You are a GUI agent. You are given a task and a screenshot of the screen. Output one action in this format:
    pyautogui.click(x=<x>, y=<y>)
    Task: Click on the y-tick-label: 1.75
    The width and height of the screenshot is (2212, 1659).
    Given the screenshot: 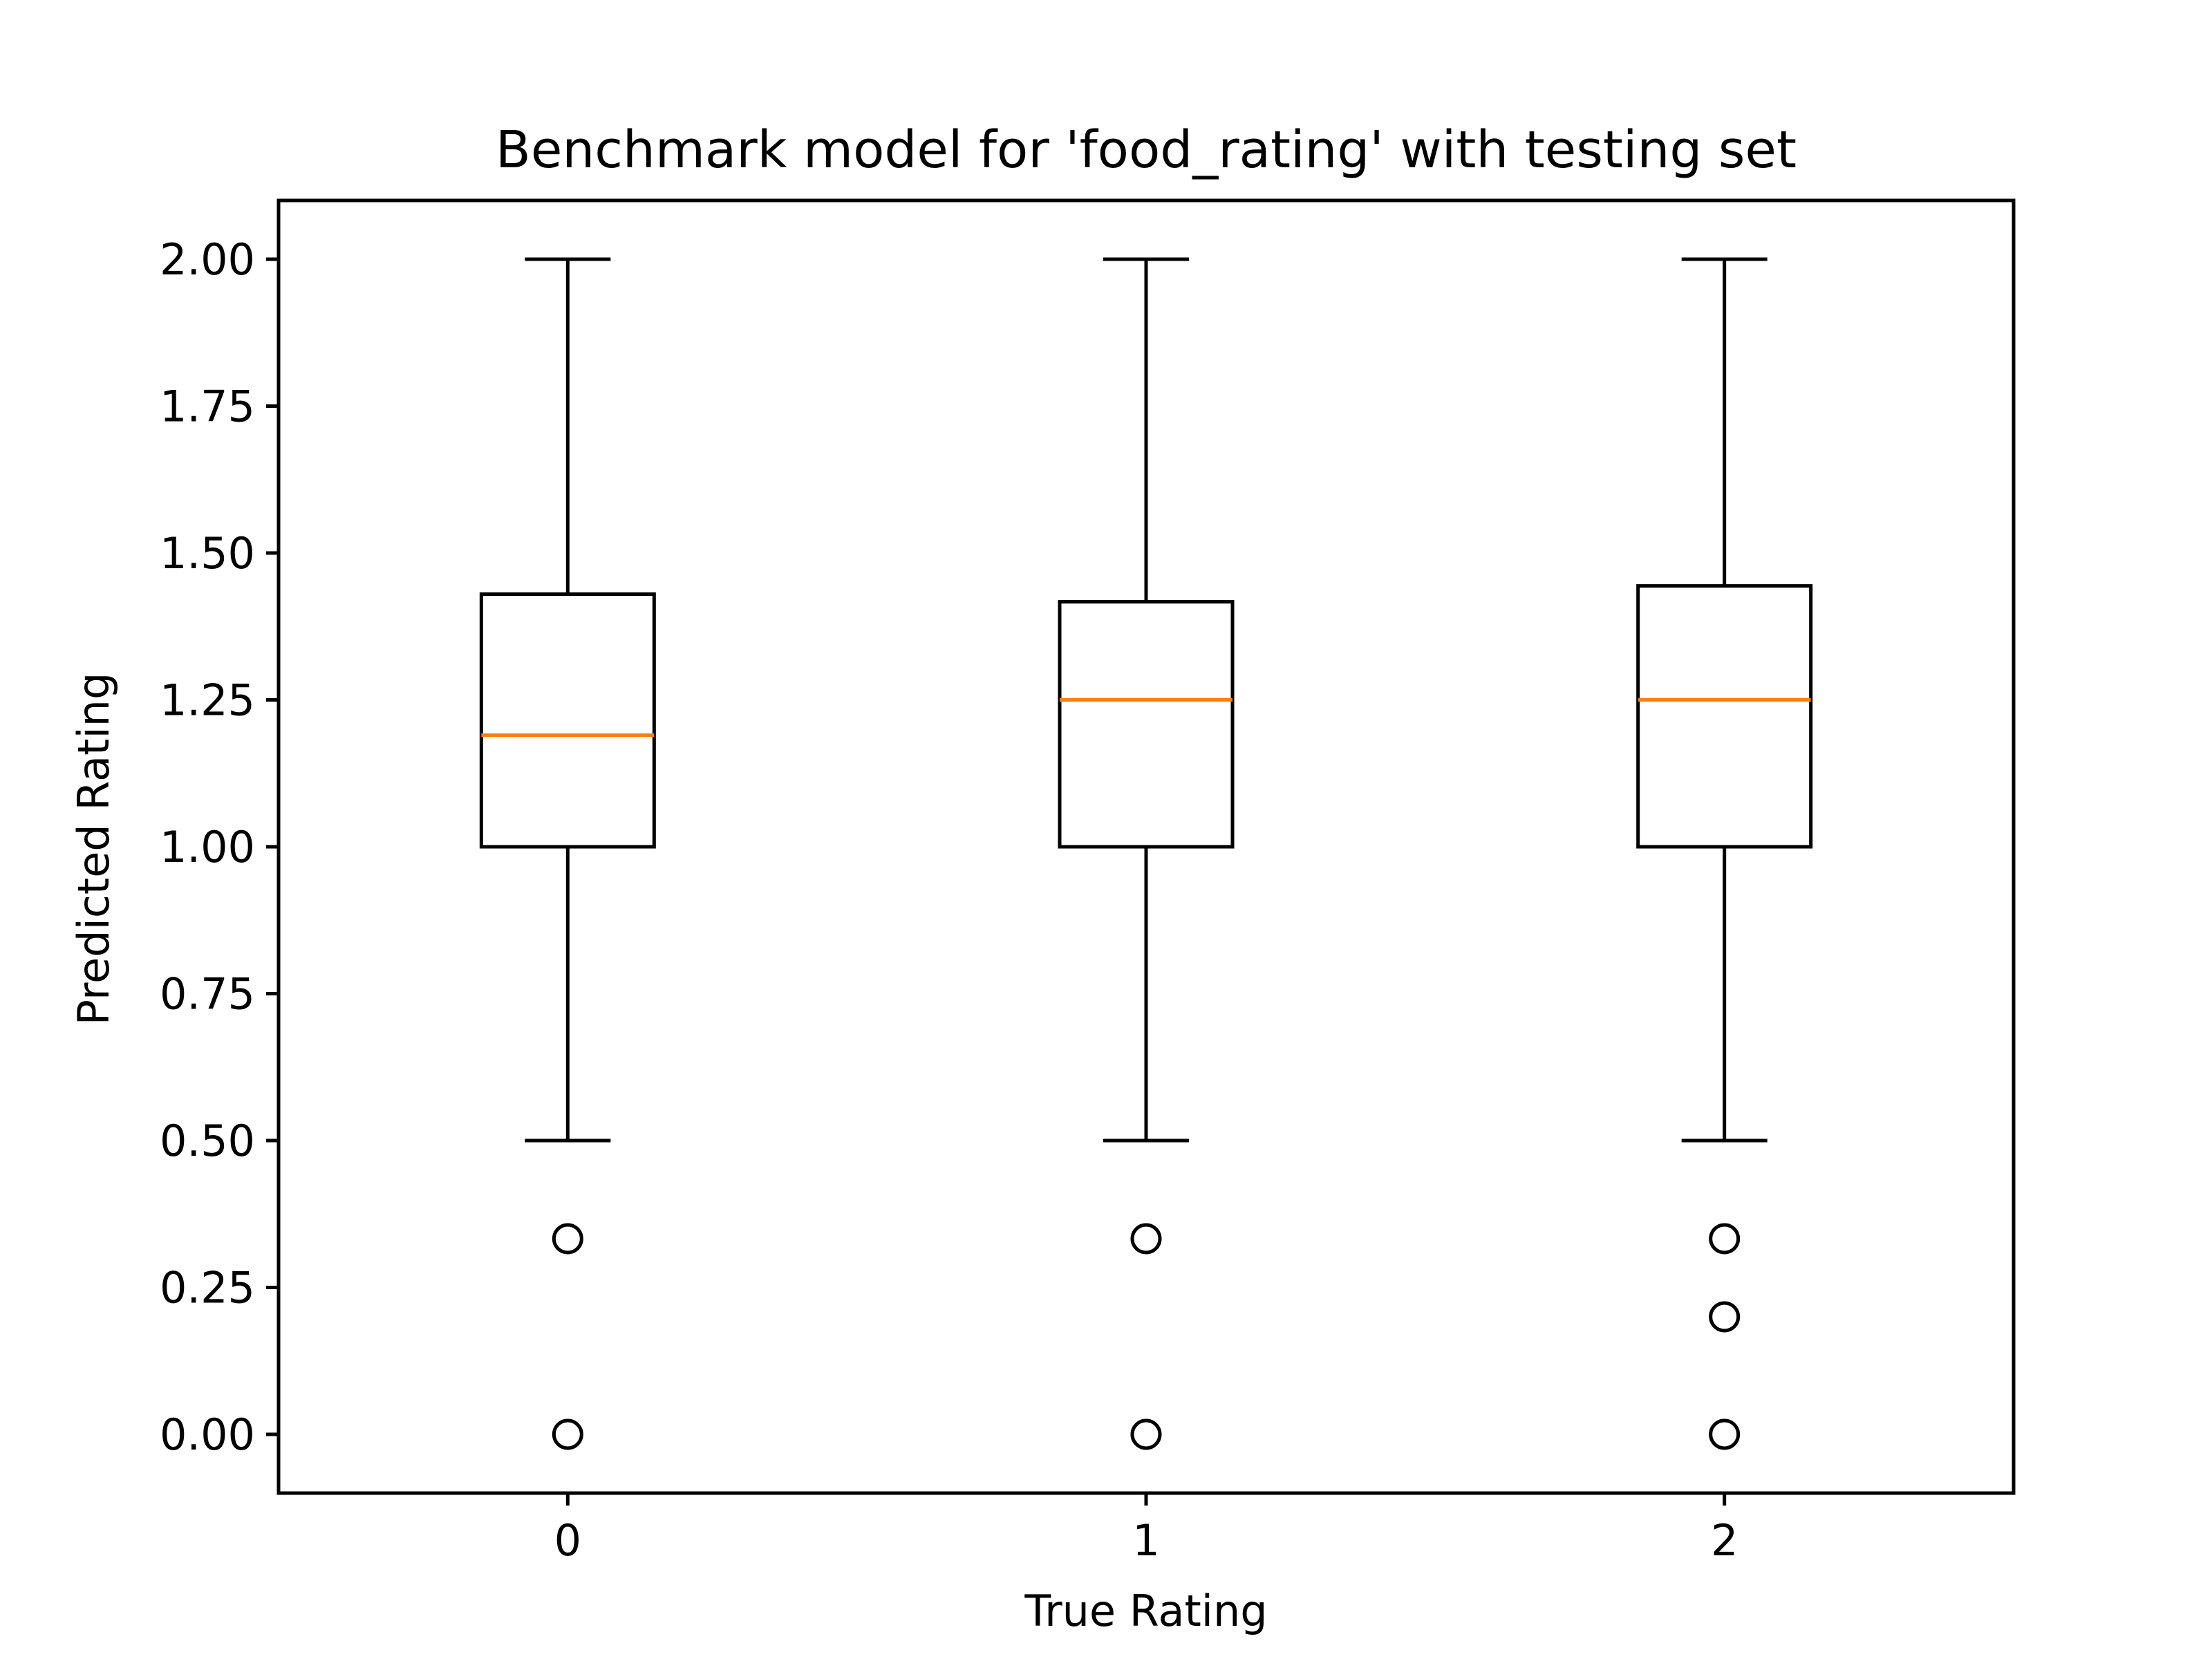 What is the action you would take?
    pyautogui.click(x=208, y=407)
    